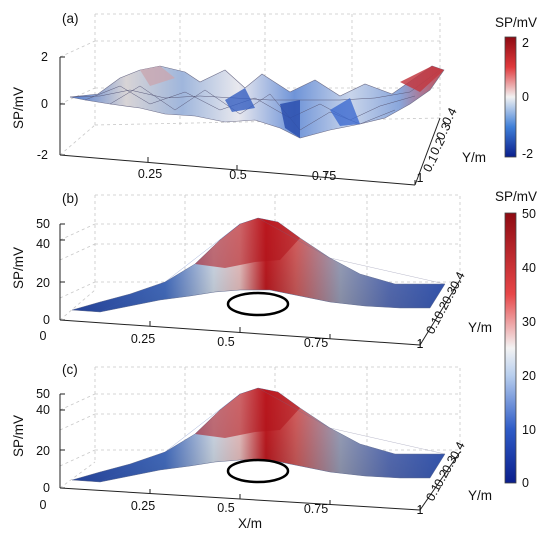  I want to click on panel-c-xlabel: X/m, so click(250, 523).